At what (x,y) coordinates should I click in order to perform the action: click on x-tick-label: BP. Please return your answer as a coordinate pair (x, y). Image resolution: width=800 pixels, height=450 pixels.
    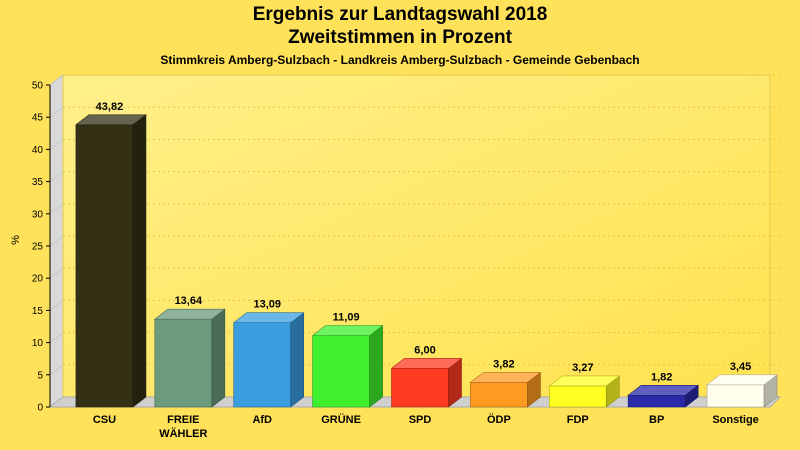
    Looking at the image, I should click on (656, 420).